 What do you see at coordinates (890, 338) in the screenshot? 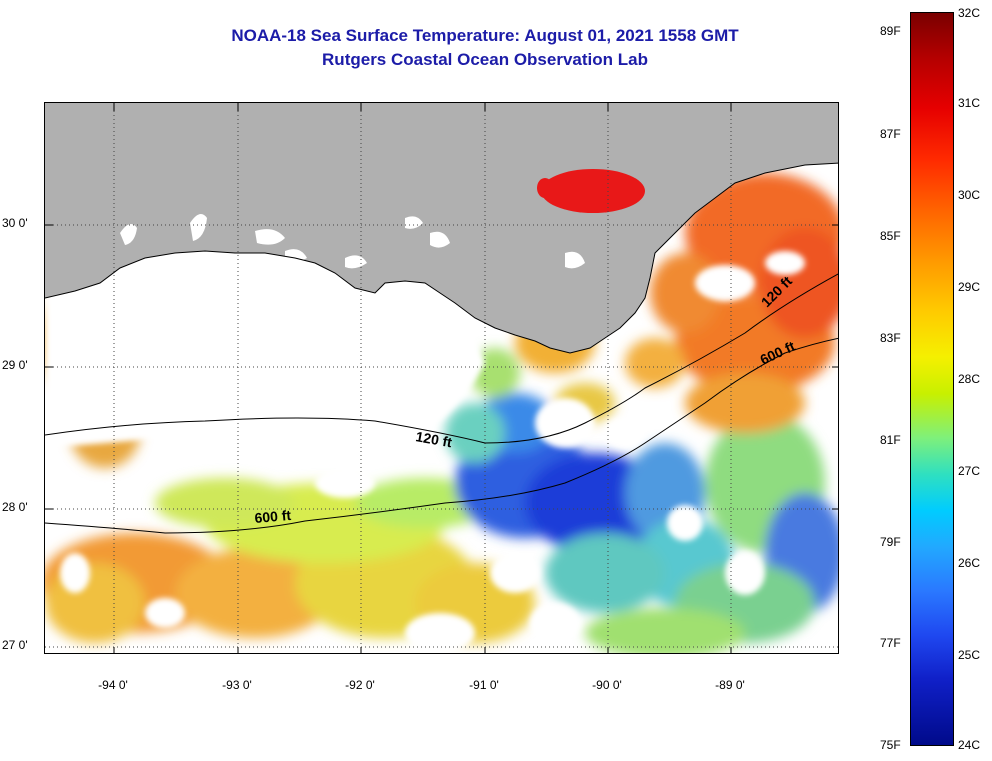
I see `colorbar-label-83f: 83F` at bounding box center [890, 338].